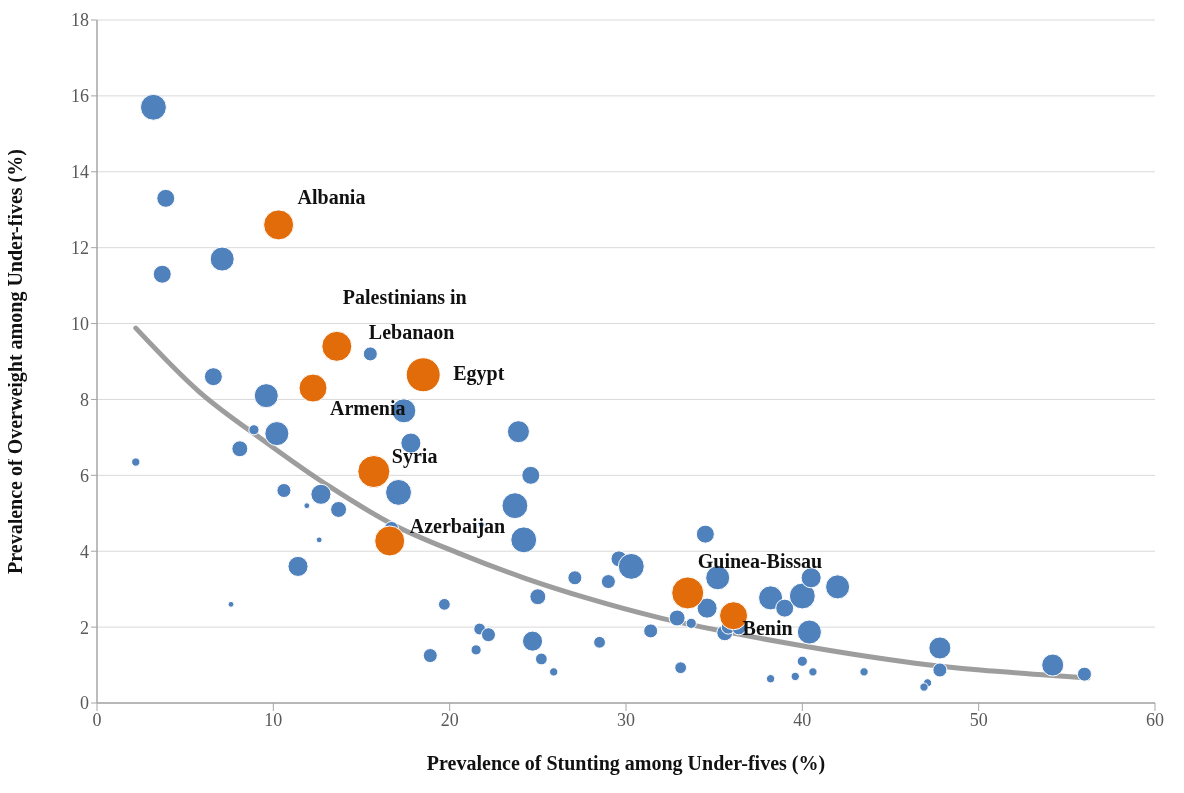 This screenshot has height=793, width=1184. Describe the element at coordinates (84, 475) in the screenshot. I see `y-tick-label: 6` at that location.